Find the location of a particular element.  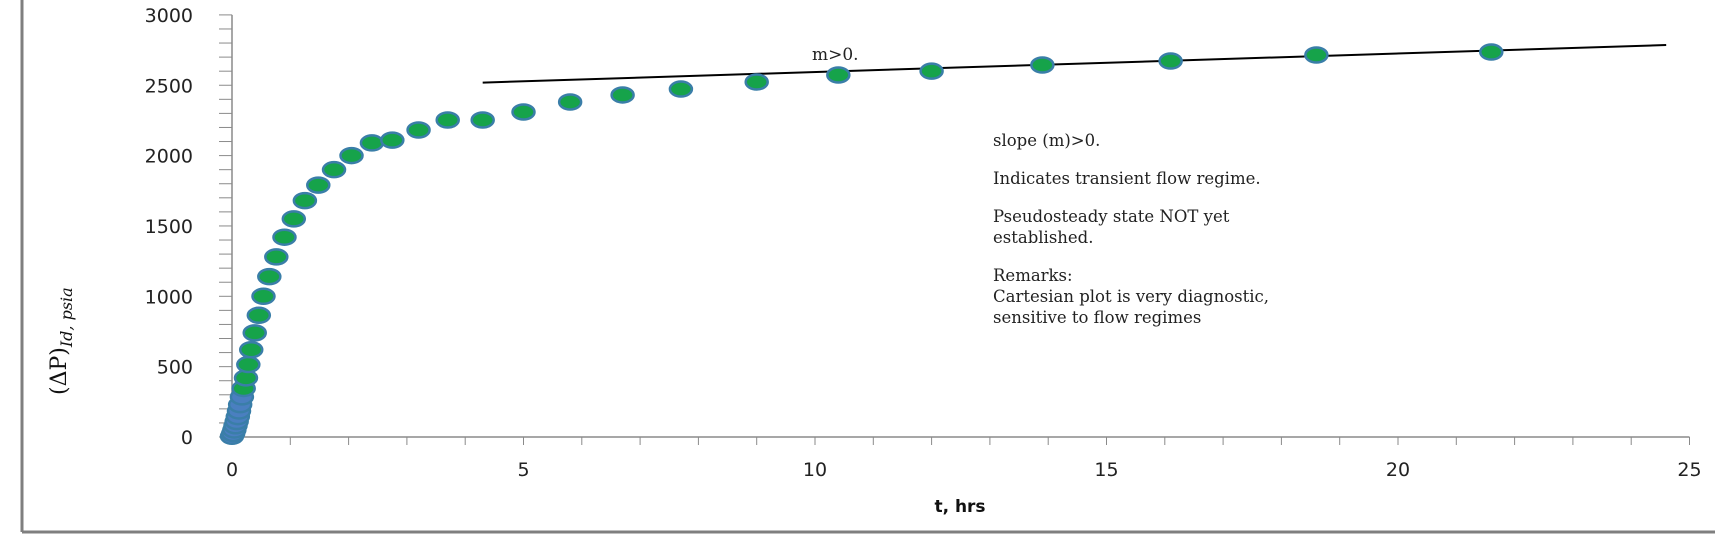

x-tick-label: 25 is located at coordinates (1689, 470).